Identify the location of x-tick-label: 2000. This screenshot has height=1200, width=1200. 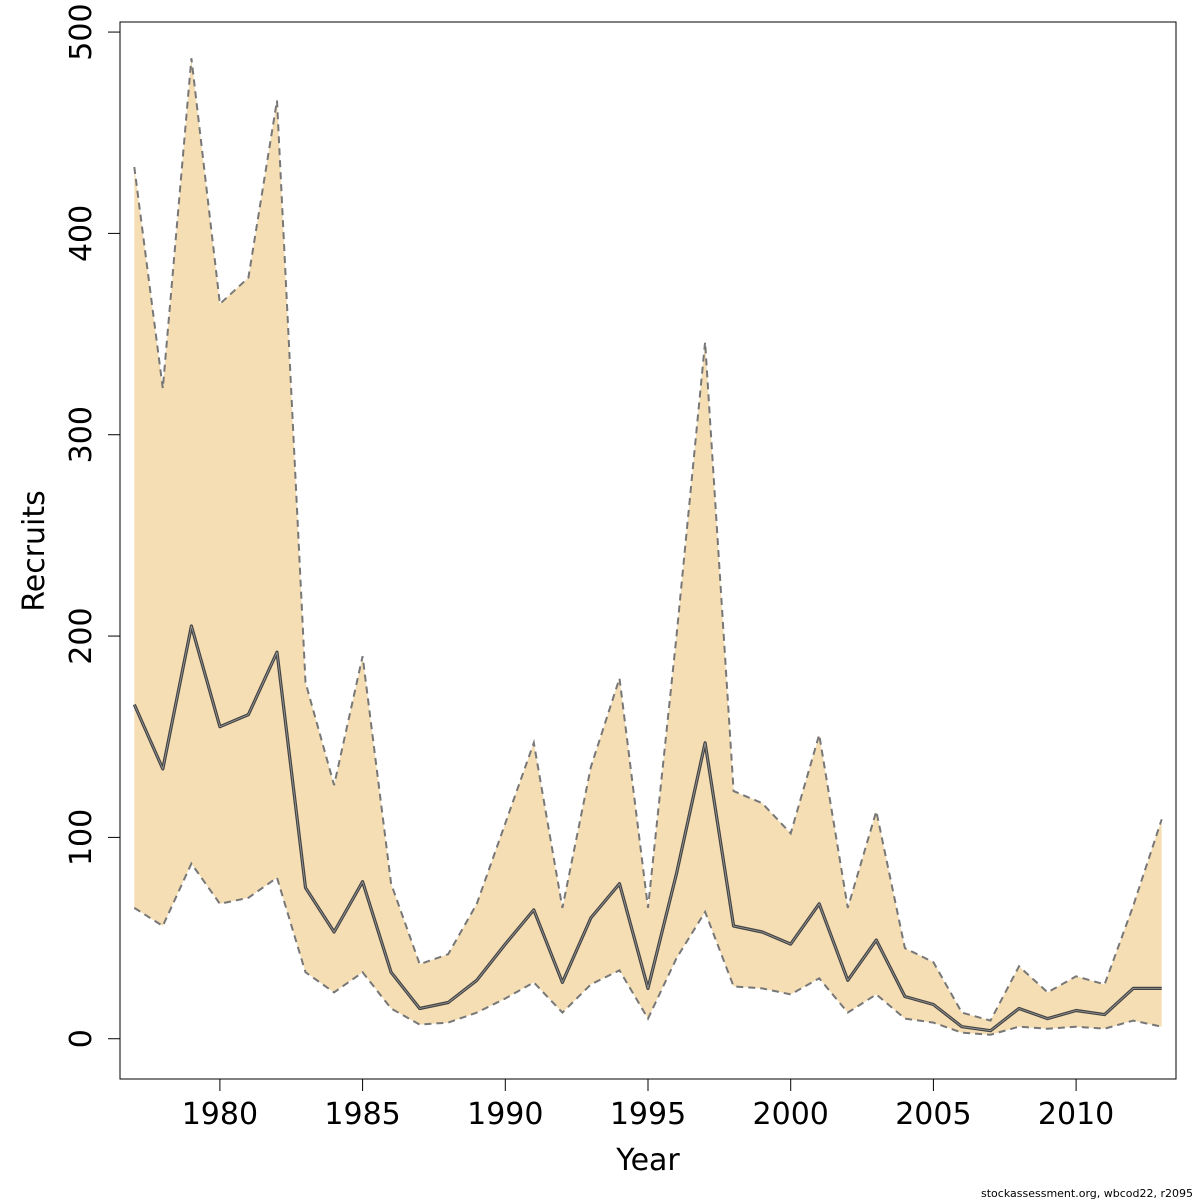
(791, 1114).